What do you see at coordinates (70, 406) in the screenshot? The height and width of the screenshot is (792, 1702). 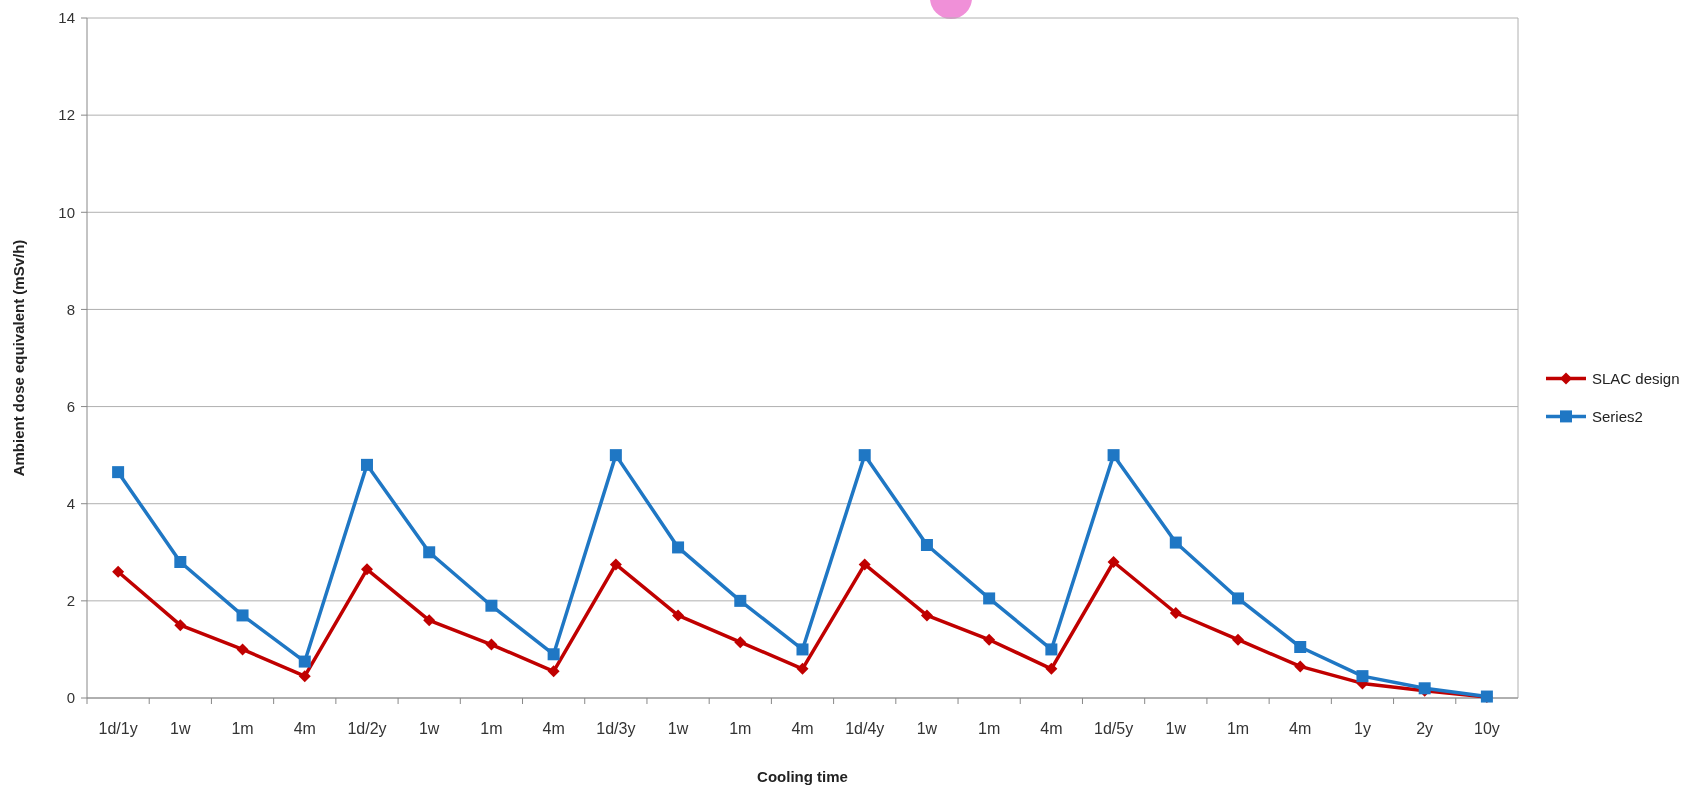 I see `y-tick-label: 6` at bounding box center [70, 406].